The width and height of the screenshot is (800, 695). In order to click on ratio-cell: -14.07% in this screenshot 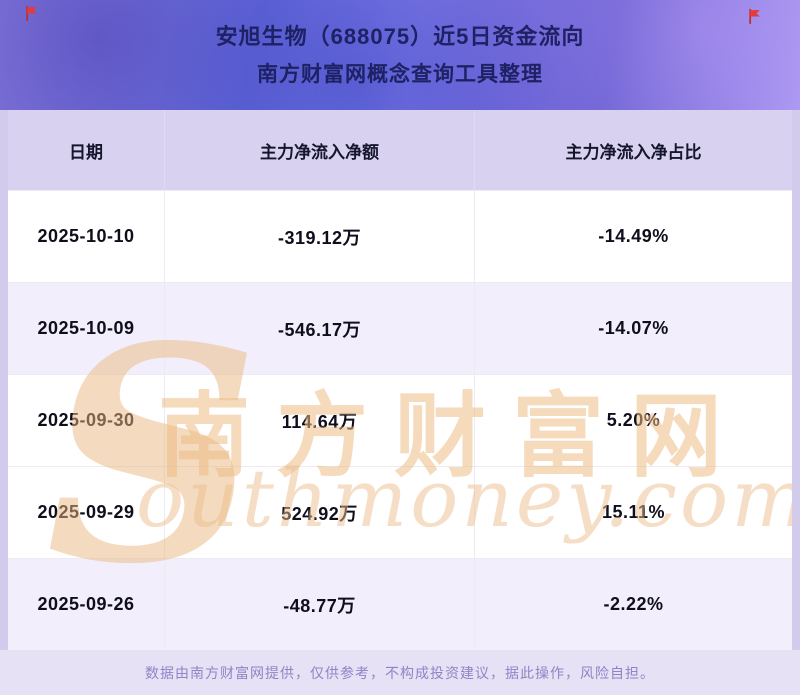, I will do `click(633, 328)`.